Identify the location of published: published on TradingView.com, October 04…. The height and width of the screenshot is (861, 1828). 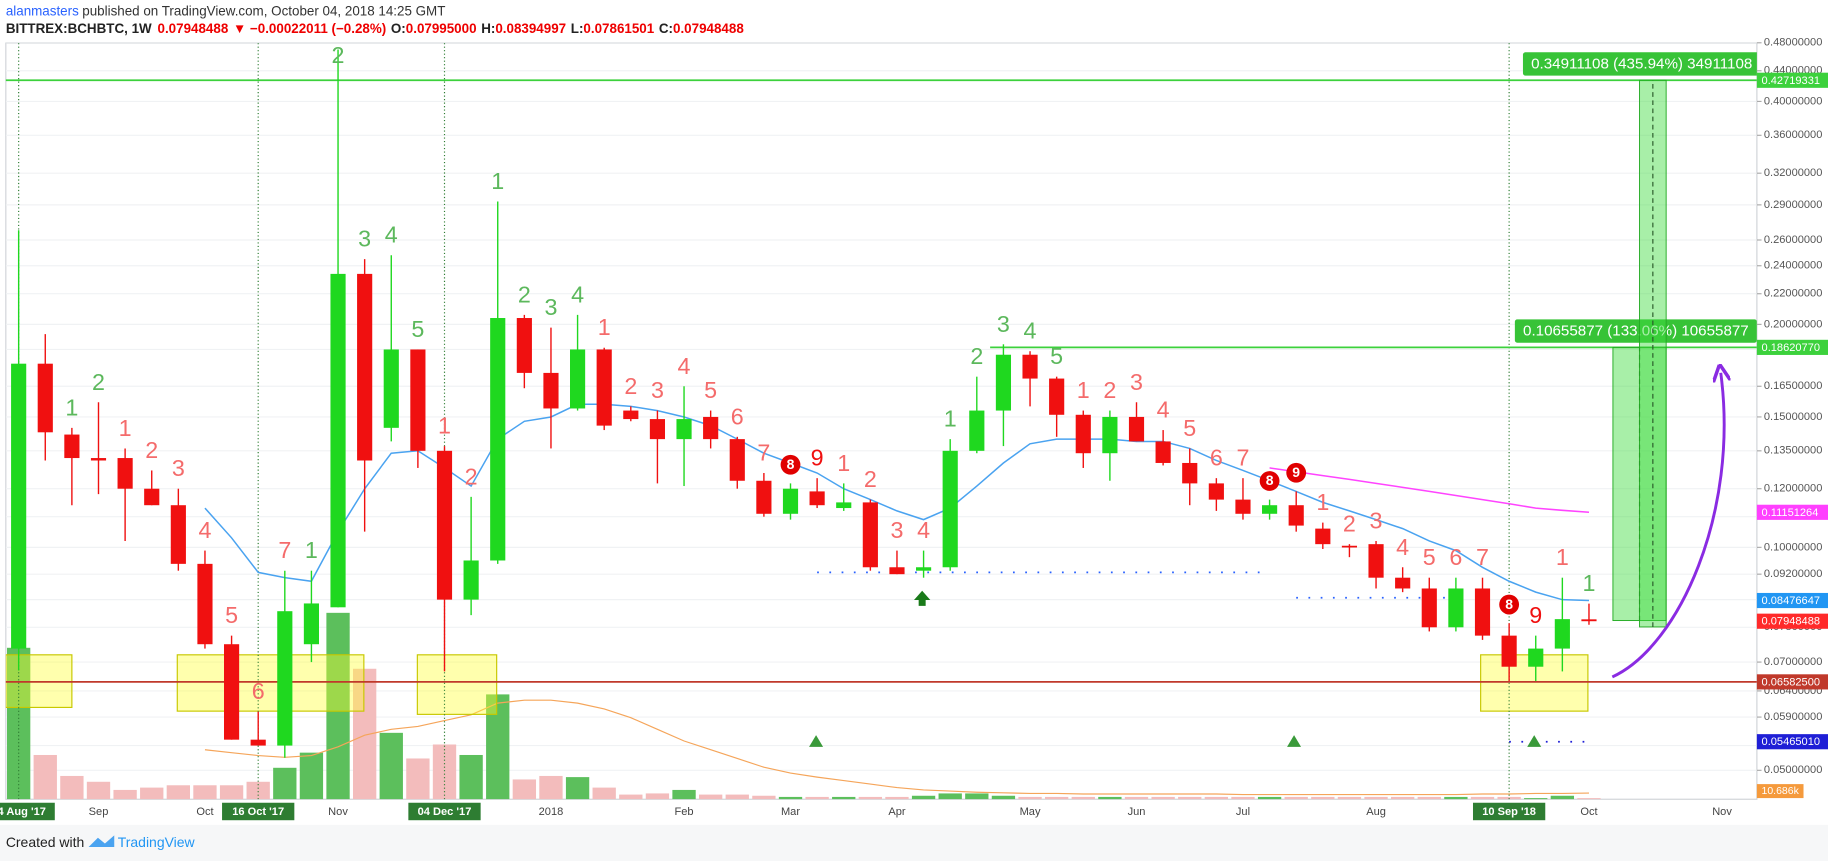
(263, 10).